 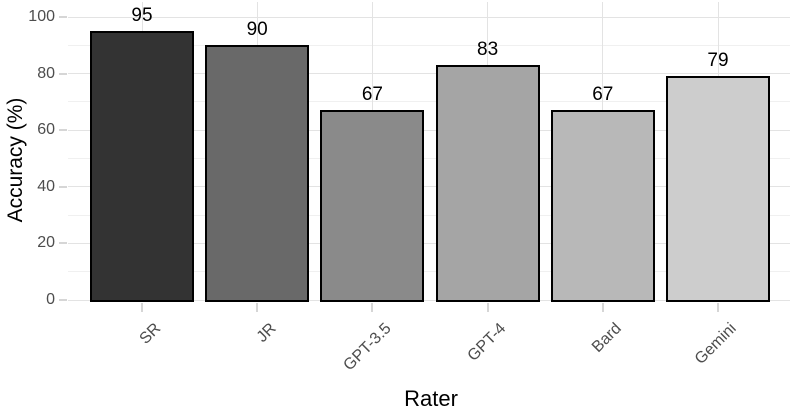 What do you see at coordinates (257, 30) in the screenshot?
I see `bar-value-label: 90` at bounding box center [257, 30].